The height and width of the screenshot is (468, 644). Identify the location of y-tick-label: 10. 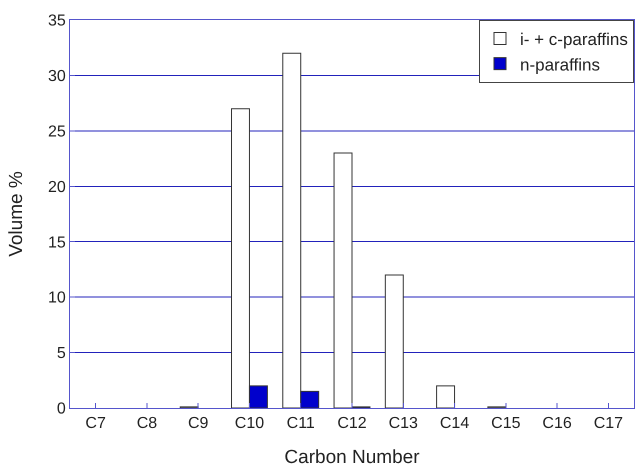
(57, 298).